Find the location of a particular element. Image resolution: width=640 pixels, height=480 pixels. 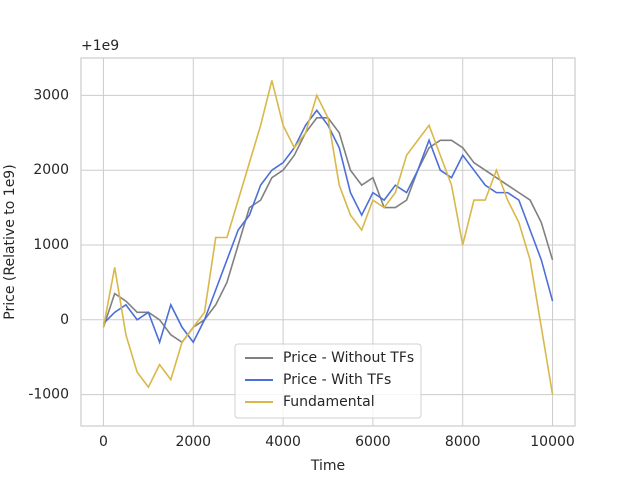

x-tick-label: 6000 is located at coordinates (373, 442).